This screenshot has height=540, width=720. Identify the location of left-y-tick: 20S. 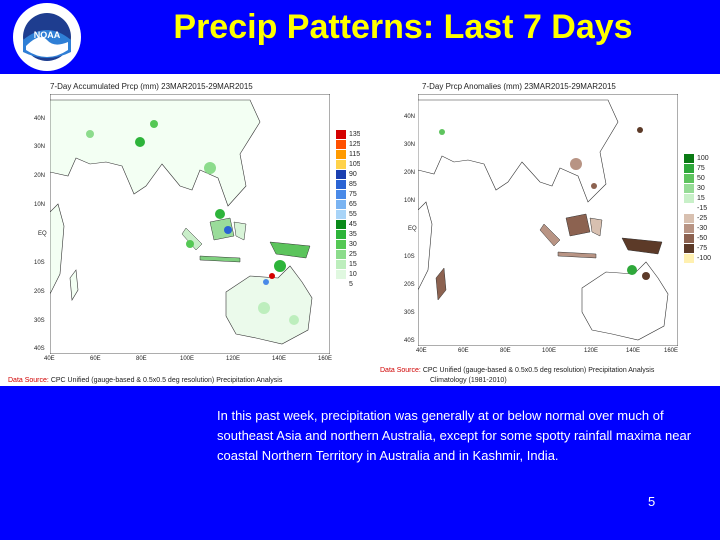
(39, 292).